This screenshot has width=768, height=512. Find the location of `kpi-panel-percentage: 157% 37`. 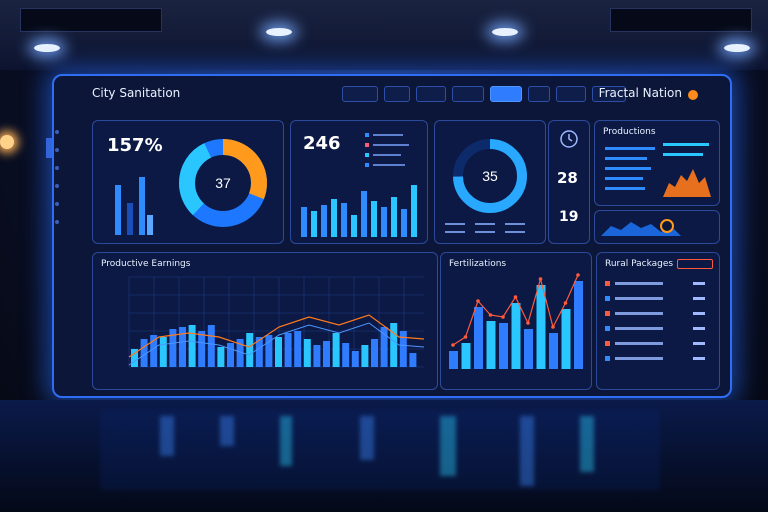

kpi-panel-percentage: 157% 37 is located at coordinates (188, 182).